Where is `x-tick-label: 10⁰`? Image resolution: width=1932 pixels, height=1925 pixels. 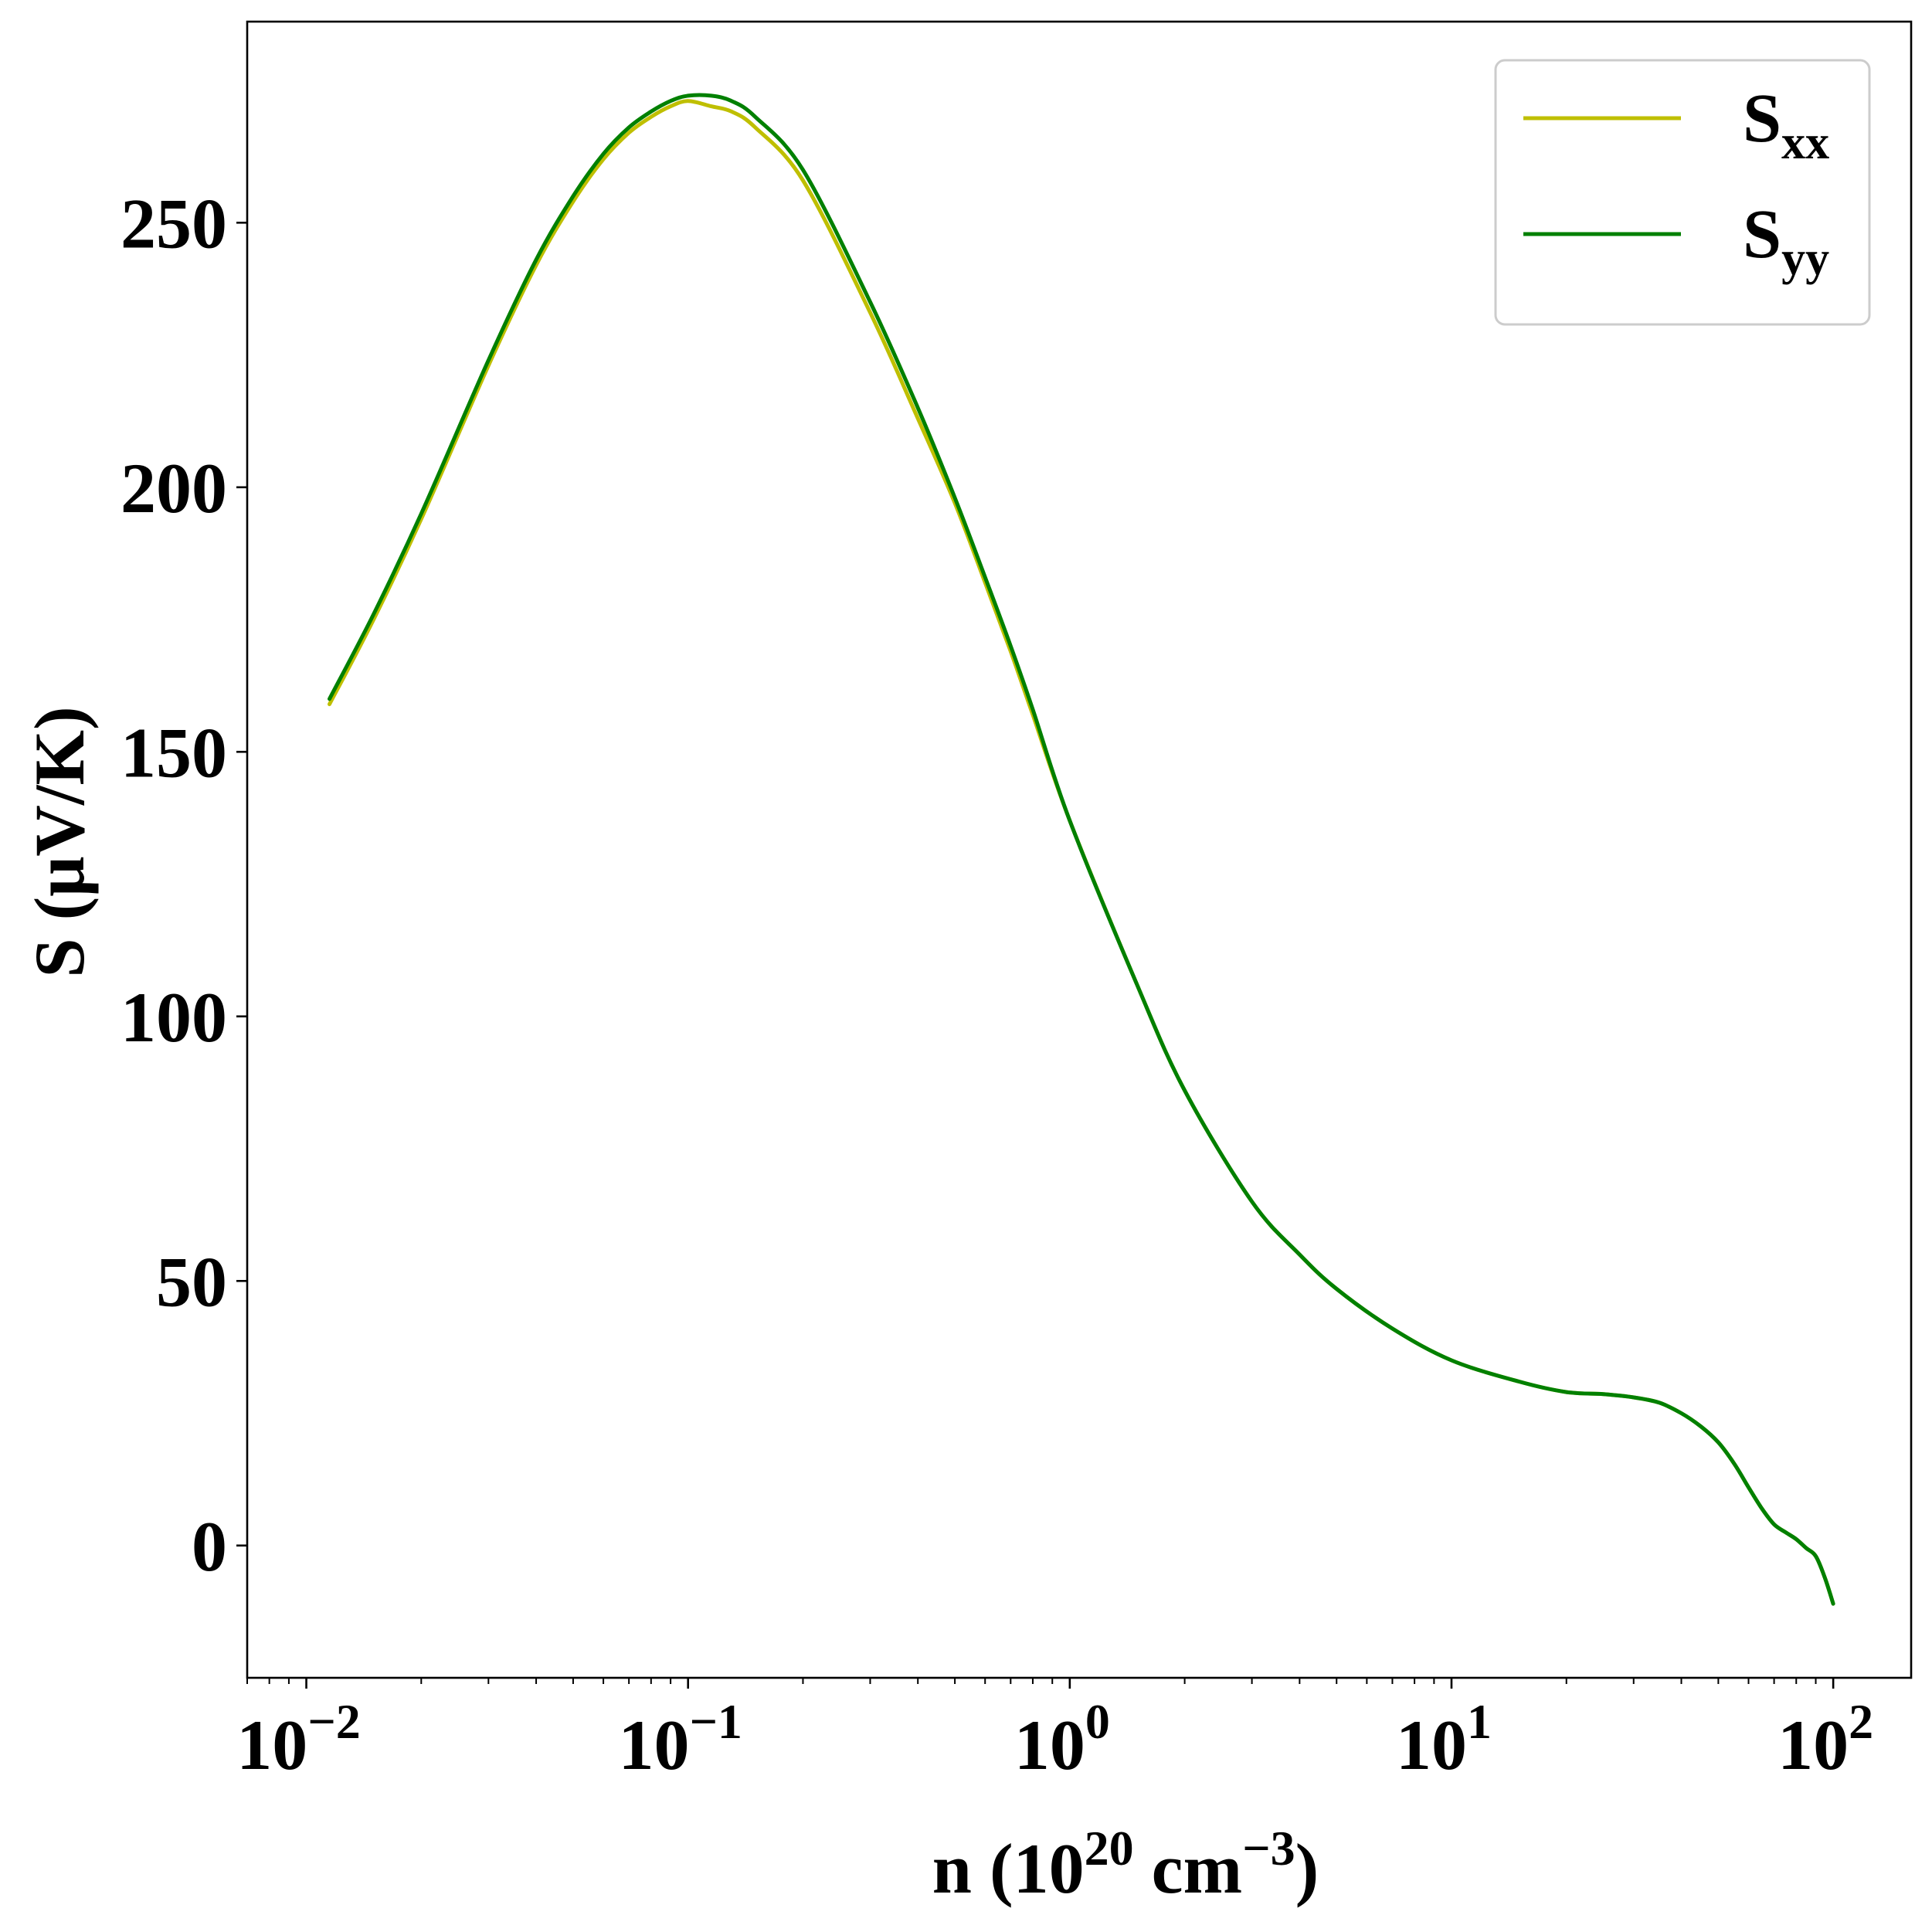 x-tick-label: 10⁰ is located at coordinates (1062, 1739).